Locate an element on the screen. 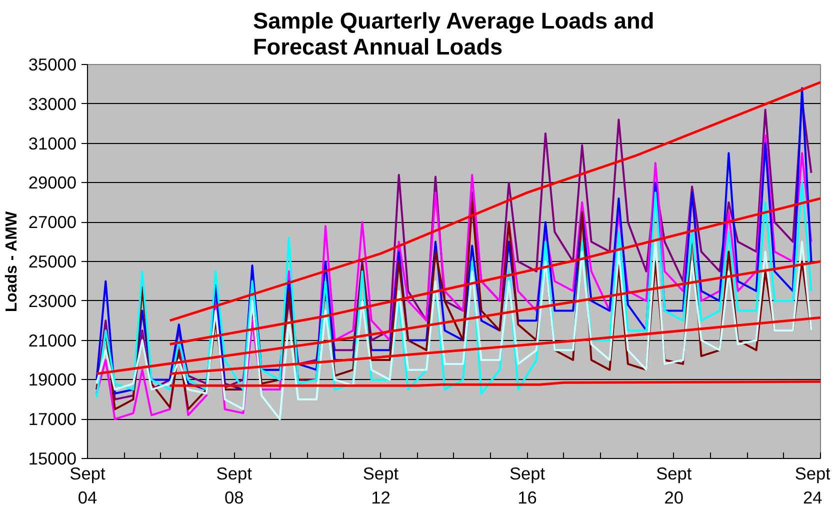 The image size is (840, 514). x-tick-label: Sept 12 is located at coordinates (380, 486).